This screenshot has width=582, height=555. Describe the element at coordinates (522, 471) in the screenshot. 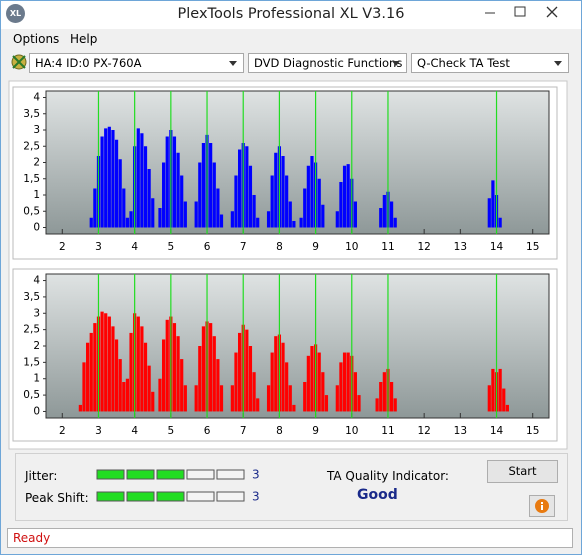

I see `start-button: Start` at that location.